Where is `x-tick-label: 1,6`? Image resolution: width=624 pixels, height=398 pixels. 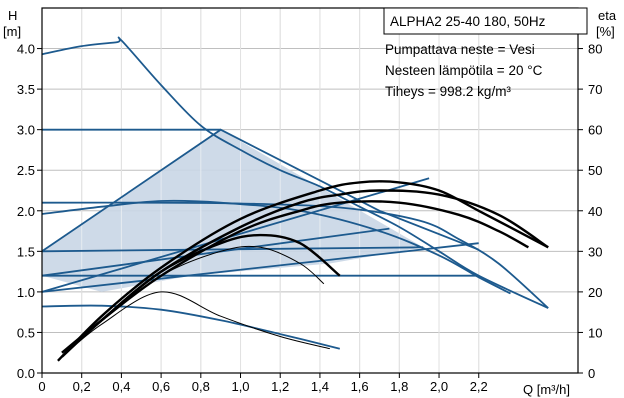 x-tick-label: 1,6 is located at coordinates (360, 386).